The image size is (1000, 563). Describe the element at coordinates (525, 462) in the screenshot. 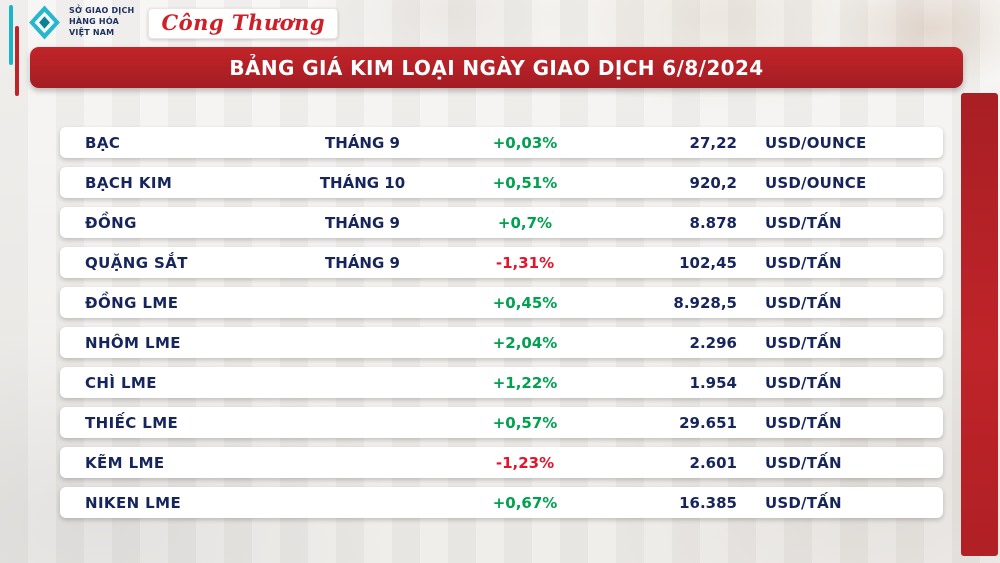

I see `change-percent: -1,23%` at that location.